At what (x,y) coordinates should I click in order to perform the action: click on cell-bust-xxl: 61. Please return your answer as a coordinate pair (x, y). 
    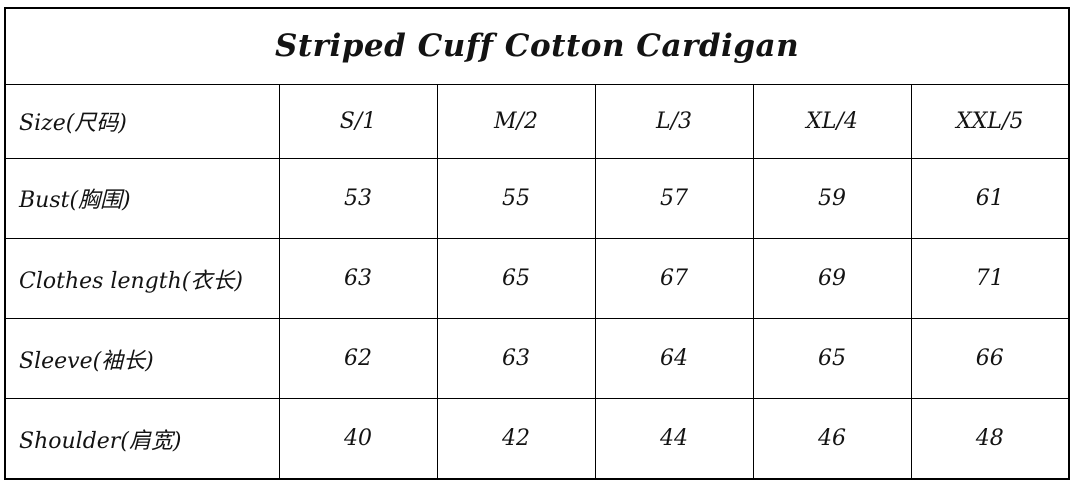
    Looking at the image, I should click on (990, 198).